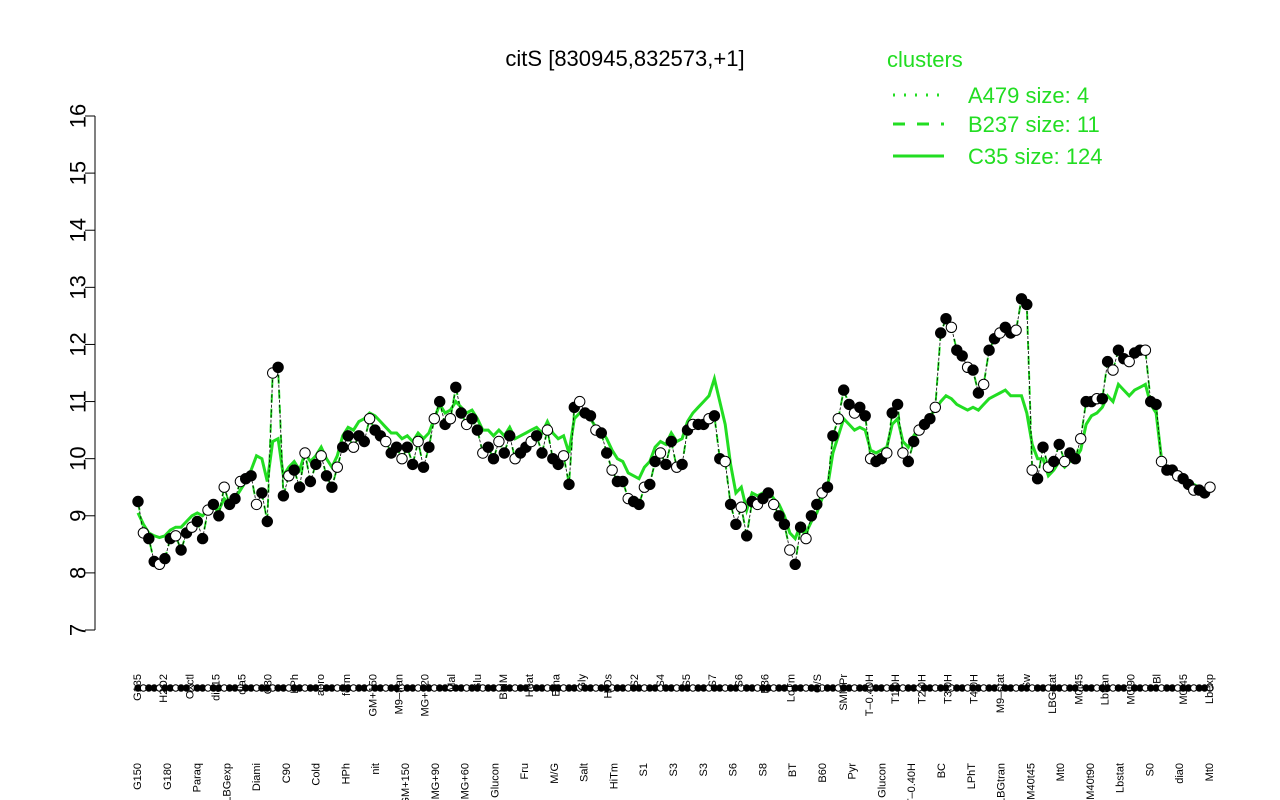 This screenshot has width=1280, height=800. I want to click on x-tick-label-upper: S2, so click(635, 680).